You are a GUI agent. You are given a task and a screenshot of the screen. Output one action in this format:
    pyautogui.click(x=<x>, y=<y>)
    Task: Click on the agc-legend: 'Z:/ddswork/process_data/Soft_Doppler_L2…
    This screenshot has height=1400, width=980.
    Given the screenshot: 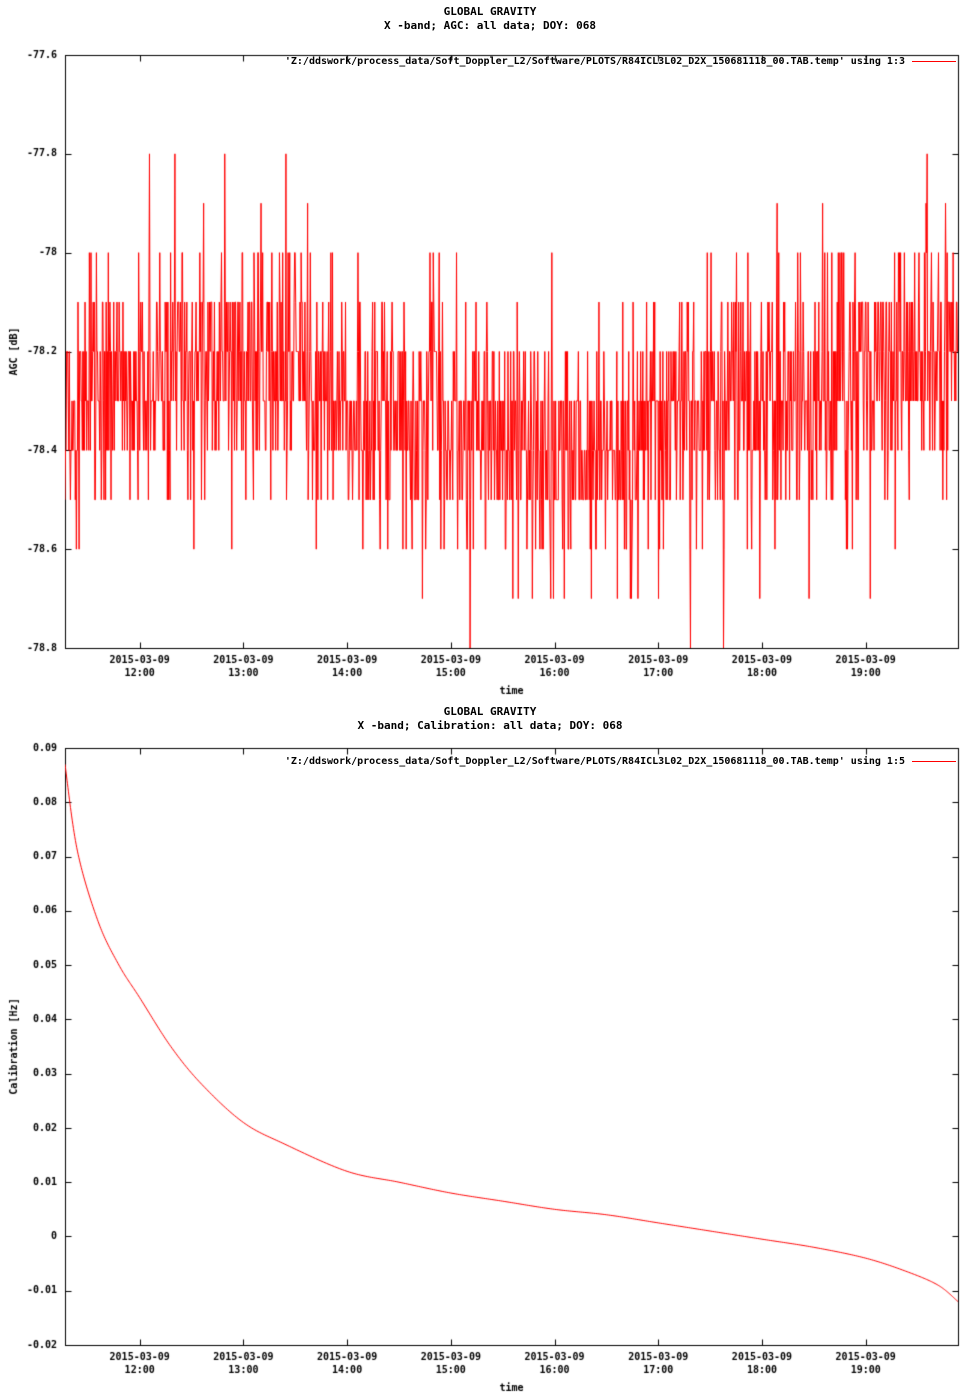 What is the action you would take?
    pyautogui.click(x=620, y=61)
    